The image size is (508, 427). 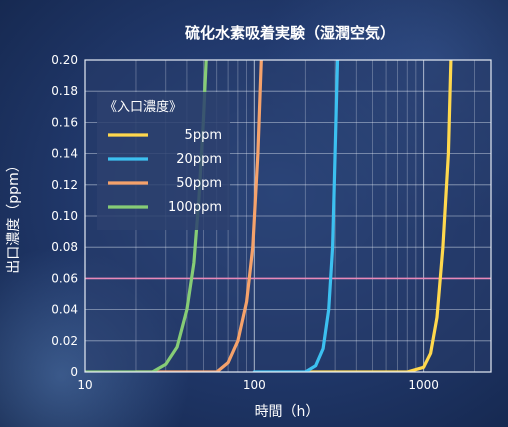 I want to click on y-tick-label: 0.10, so click(x=64, y=216).